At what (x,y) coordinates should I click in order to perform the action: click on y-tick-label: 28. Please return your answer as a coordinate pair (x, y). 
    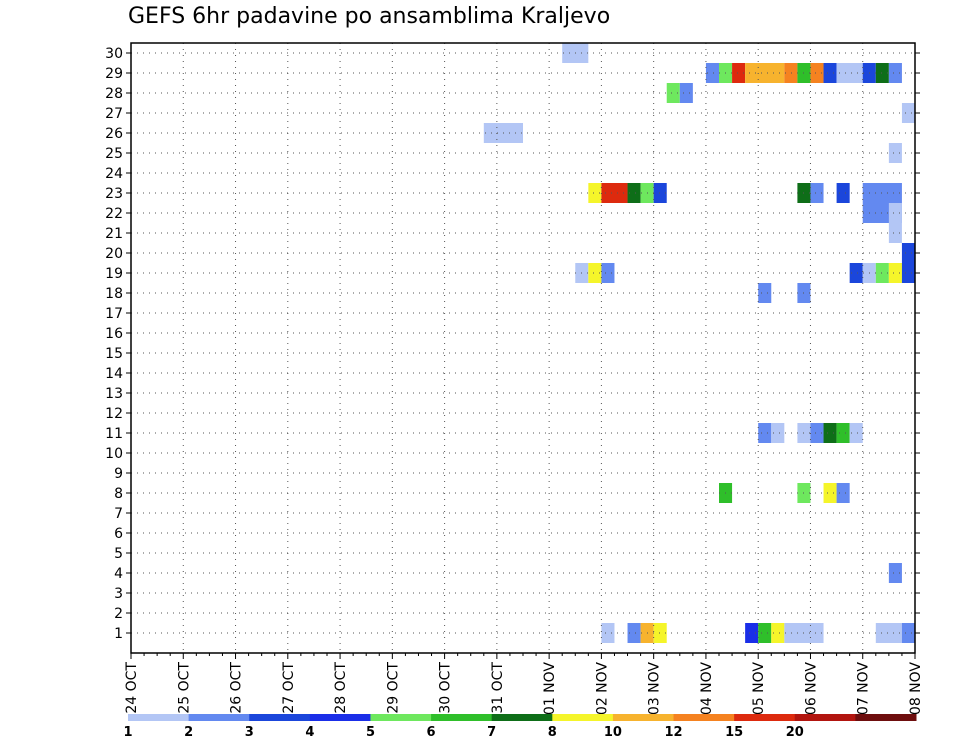
    Looking at the image, I should click on (114, 94).